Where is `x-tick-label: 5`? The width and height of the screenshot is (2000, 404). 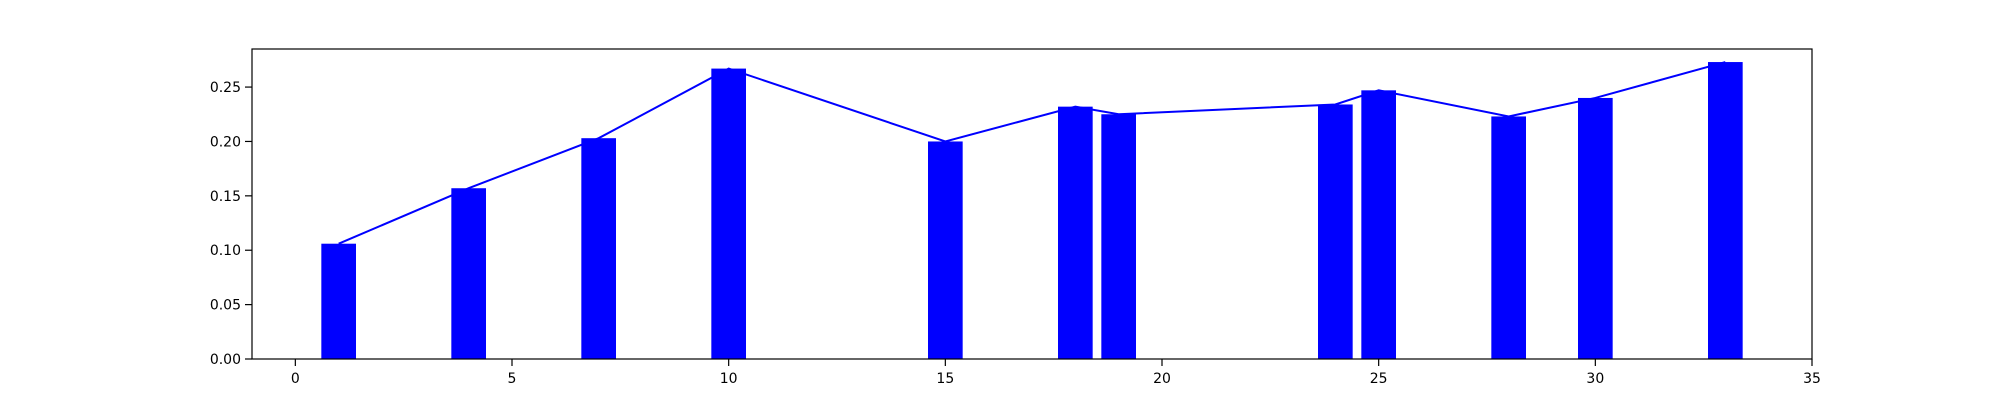 x-tick-label: 5 is located at coordinates (512, 379).